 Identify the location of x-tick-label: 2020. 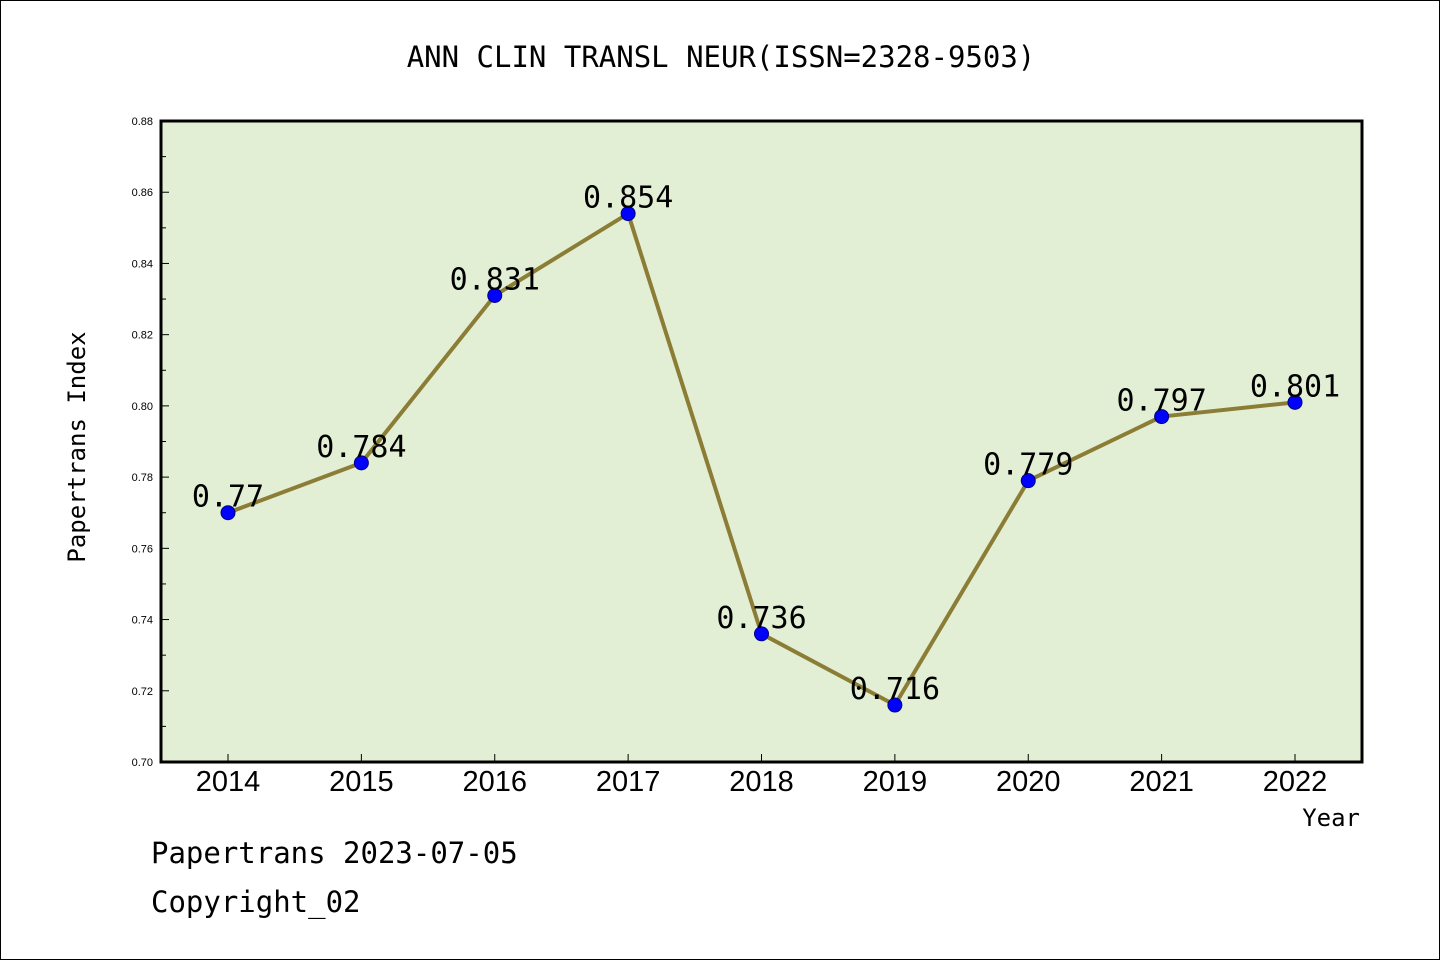
(1028, 782).